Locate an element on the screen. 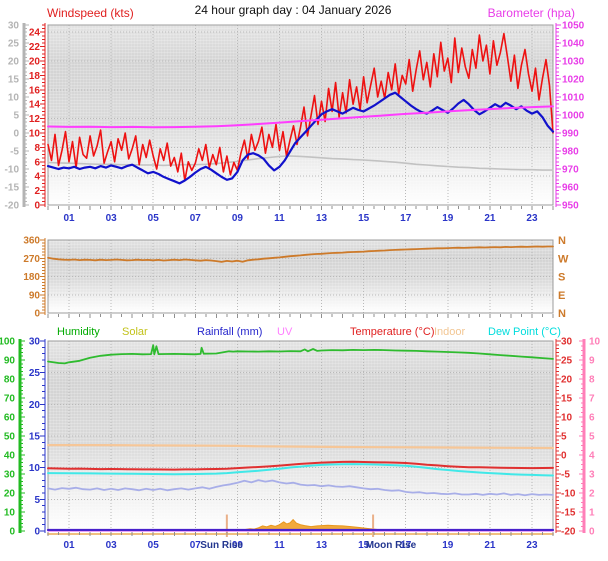 Image resolution: width=608 pixels, height=561 pixels. svg-text: 270 is located at coordinates (31, 259).